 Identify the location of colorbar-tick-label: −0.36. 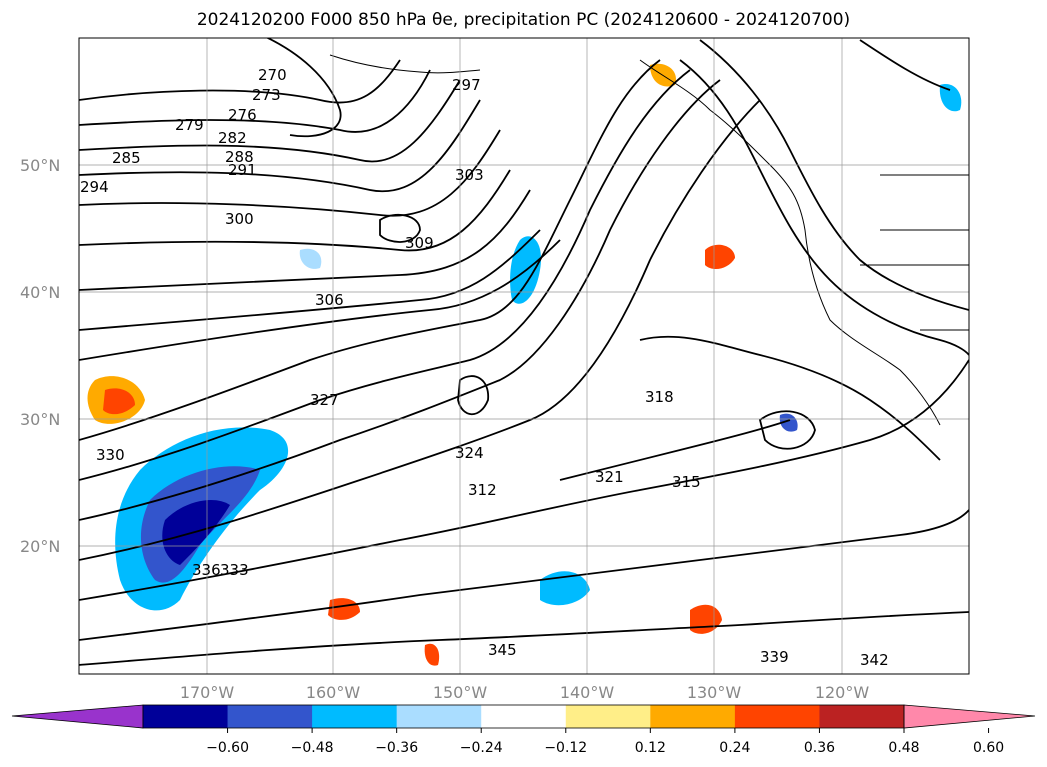
(396, 748).